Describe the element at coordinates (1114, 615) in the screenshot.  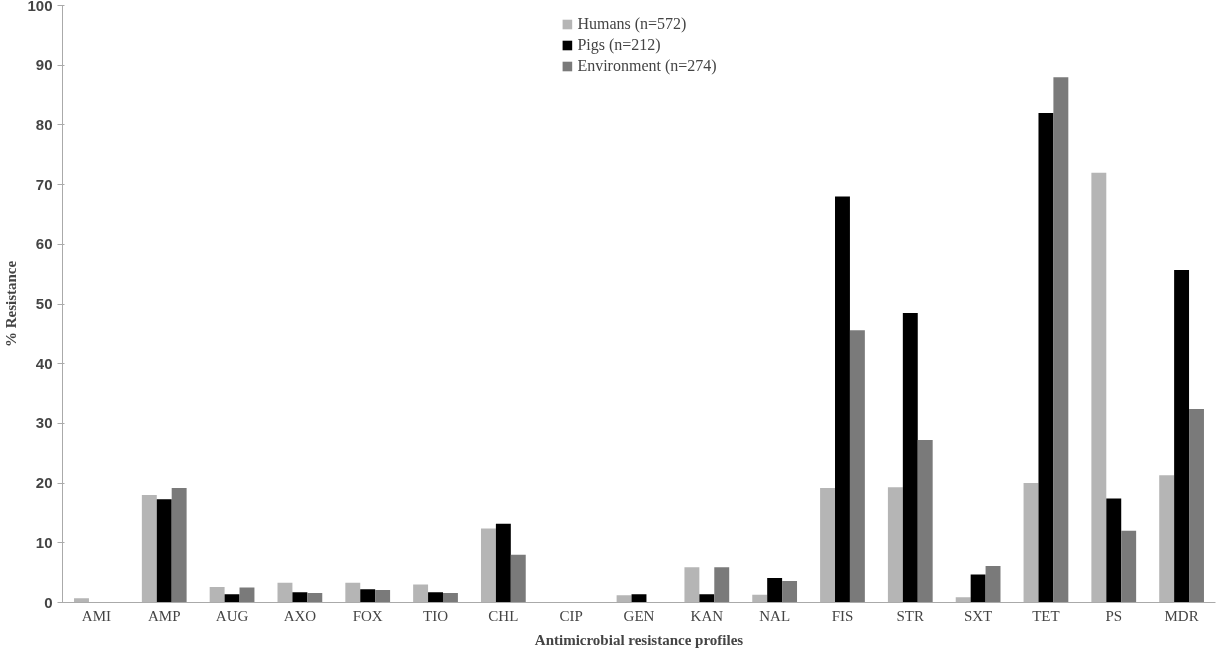
I see `x-tick-label: PS` at that location.